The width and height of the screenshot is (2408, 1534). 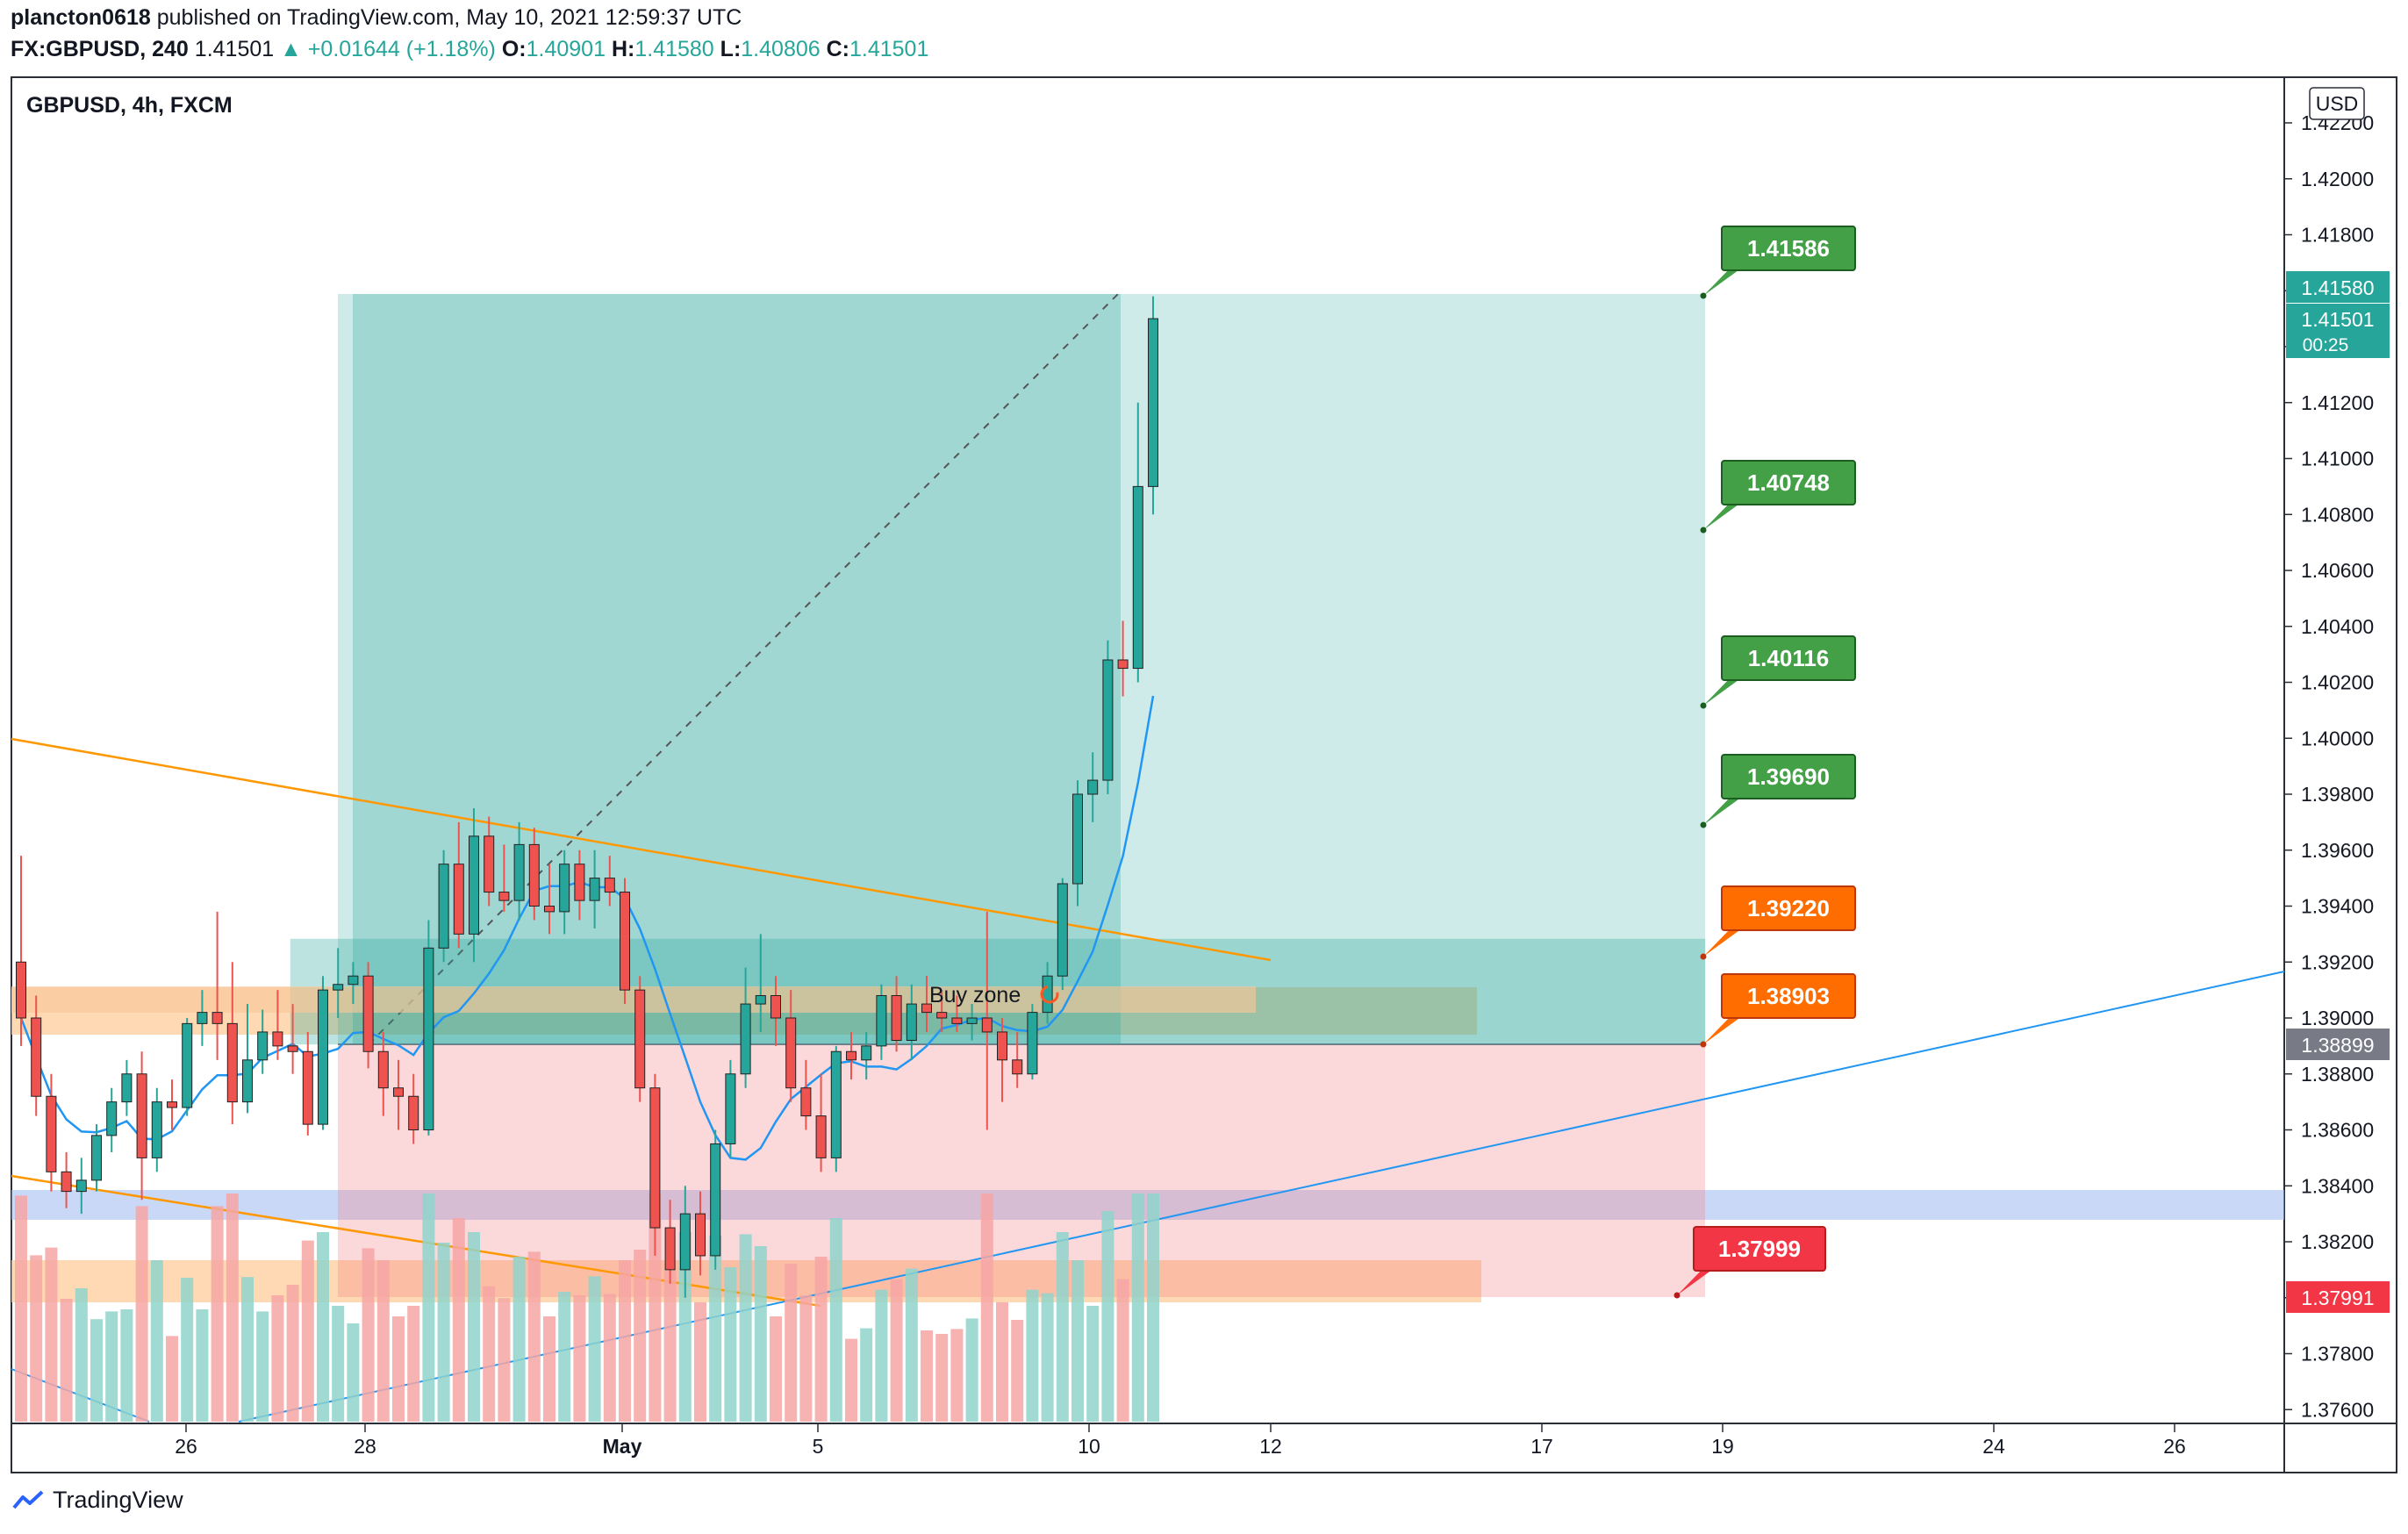 I want to click on target-callout-1: 1.41586, so click(x=1778, y=263).